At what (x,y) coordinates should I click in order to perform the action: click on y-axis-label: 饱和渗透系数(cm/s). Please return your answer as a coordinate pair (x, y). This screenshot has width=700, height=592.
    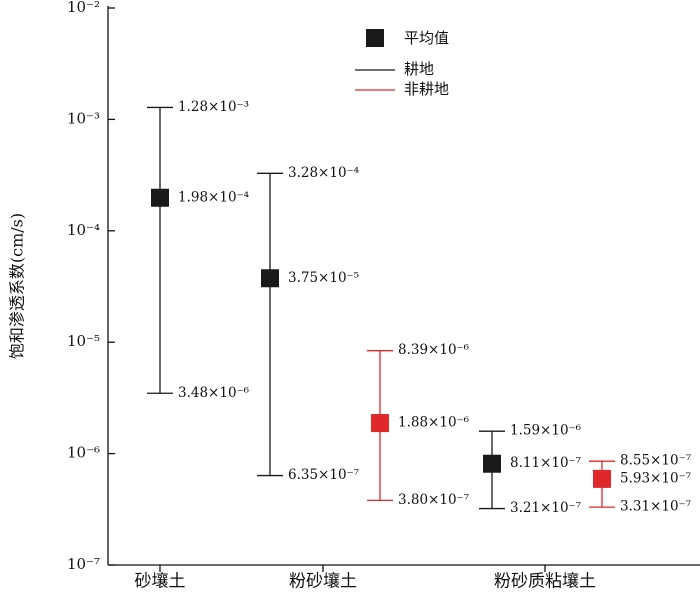
    Looking at the image, I should click on (17, 286).